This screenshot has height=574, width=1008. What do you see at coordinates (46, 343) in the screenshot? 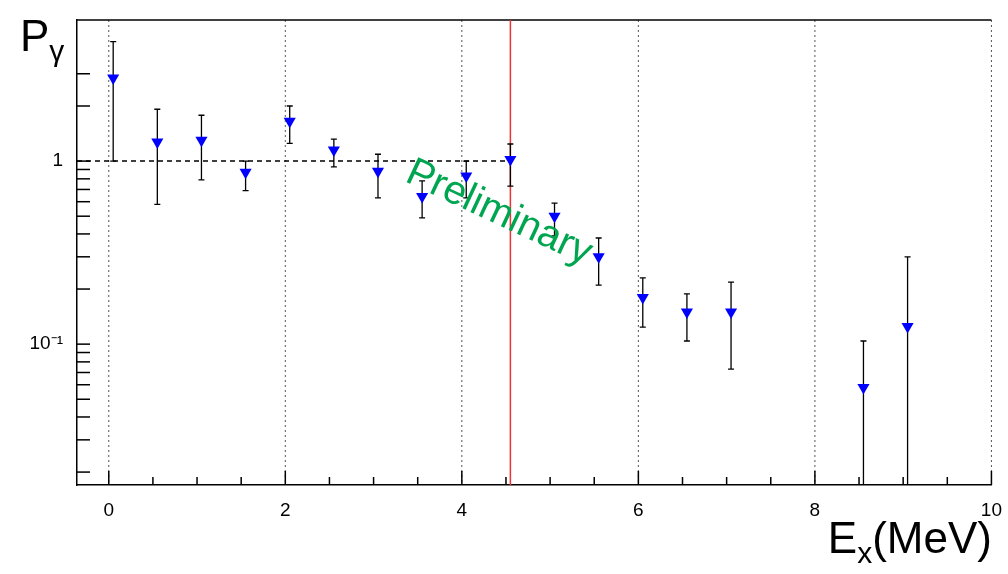
I see `y-tick-label: 10⁻¹` at bounding box center [46, 343].